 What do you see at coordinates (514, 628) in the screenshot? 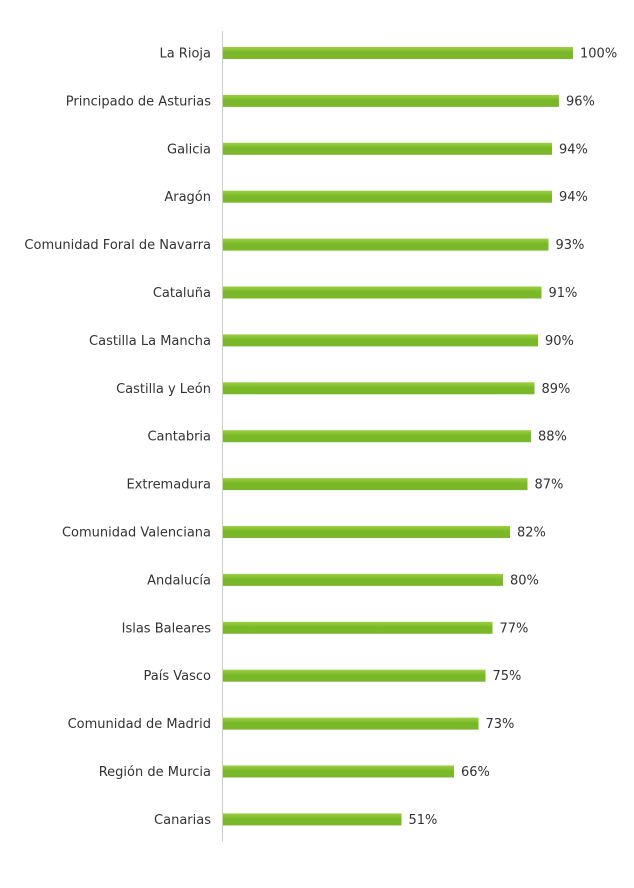
I see `value-label: 77%` at bounding box center [514, 628].